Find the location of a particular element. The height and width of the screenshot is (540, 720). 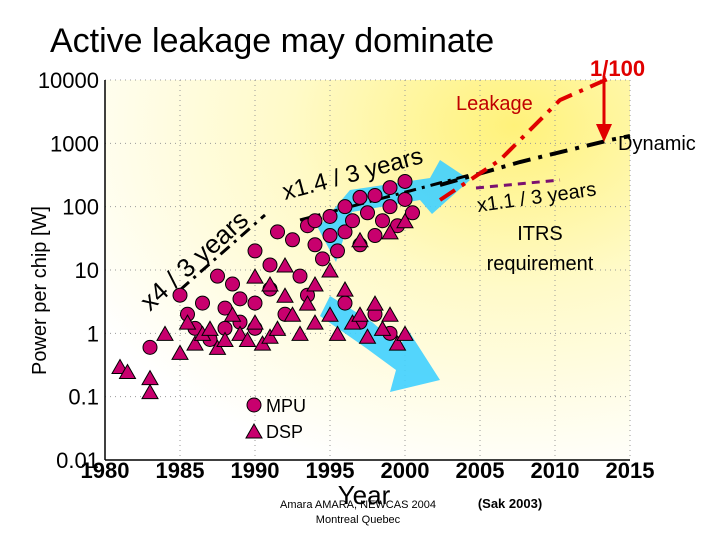

x-tick-label: 1980 is located at coordinates (105, 470).